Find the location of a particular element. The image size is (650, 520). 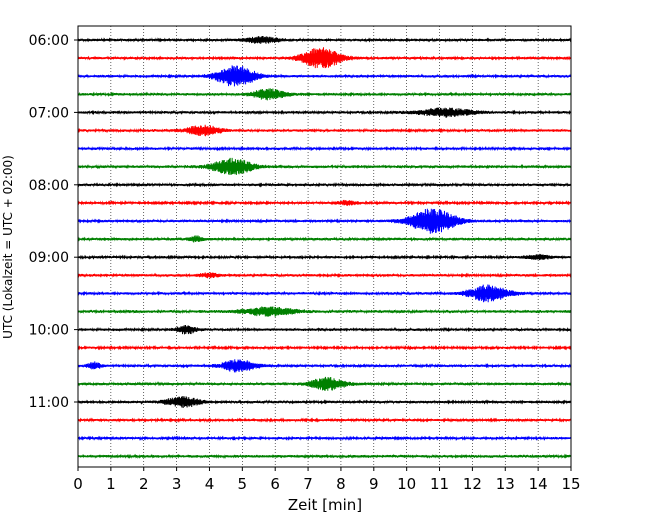

y-tick-label: 07:00 is located at coordinates (49, 113).